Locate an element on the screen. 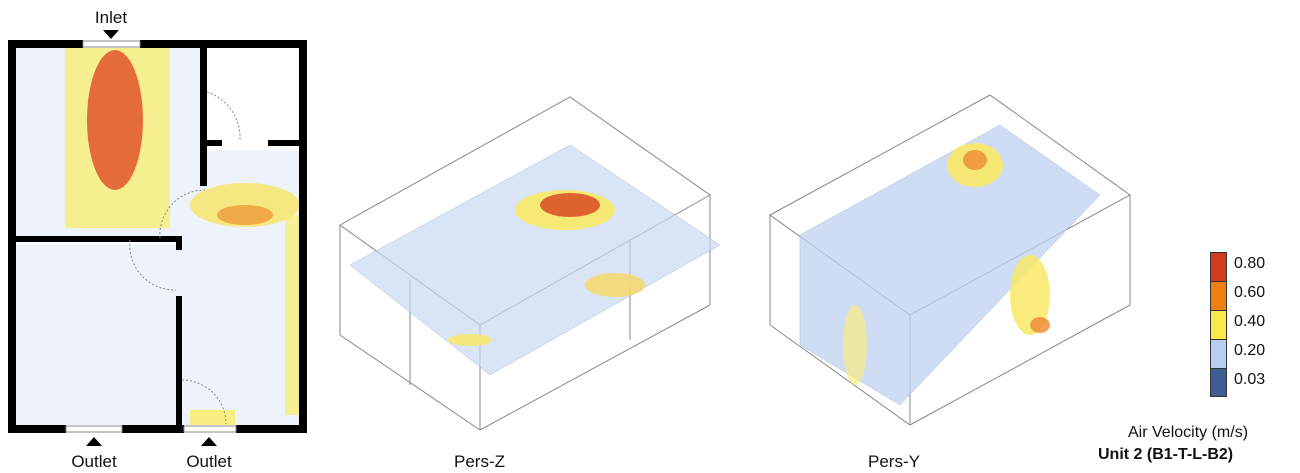 The image size is (1300, 473). plan-openings is located at coordinates (153, 236).